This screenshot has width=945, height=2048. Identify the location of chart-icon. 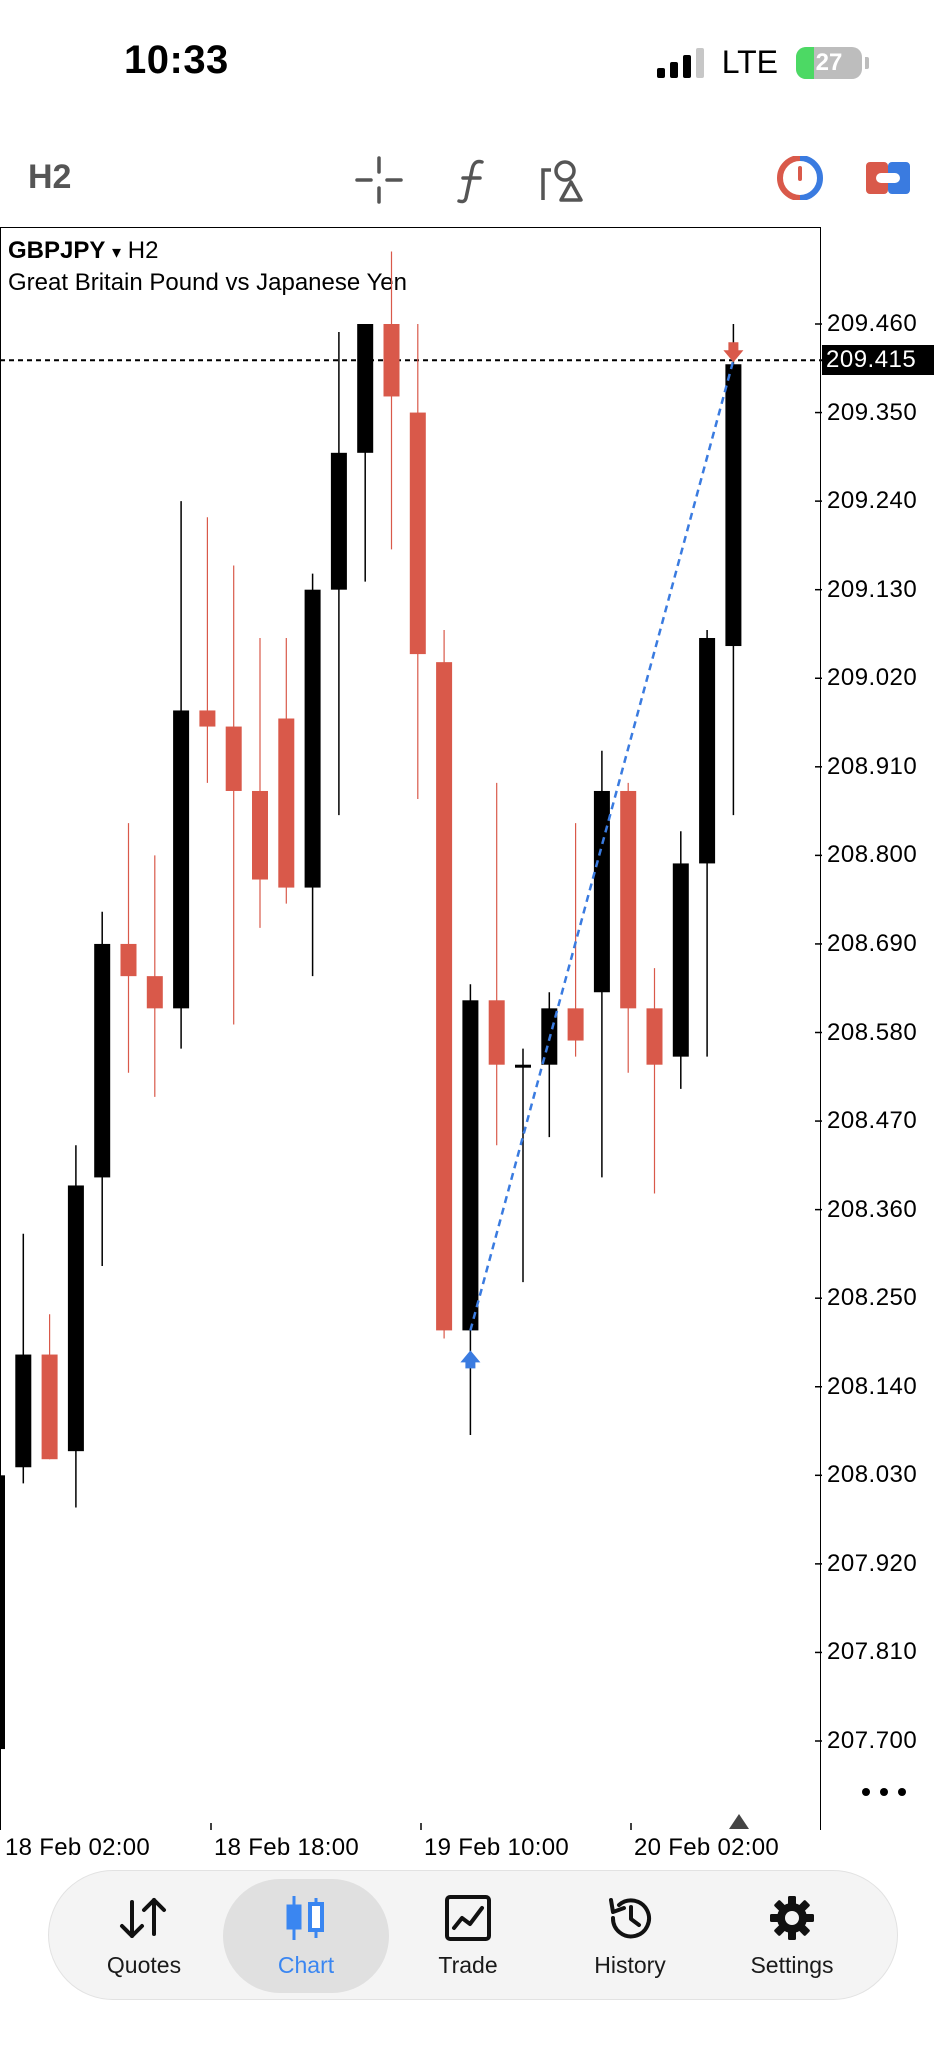
(305, 1917).